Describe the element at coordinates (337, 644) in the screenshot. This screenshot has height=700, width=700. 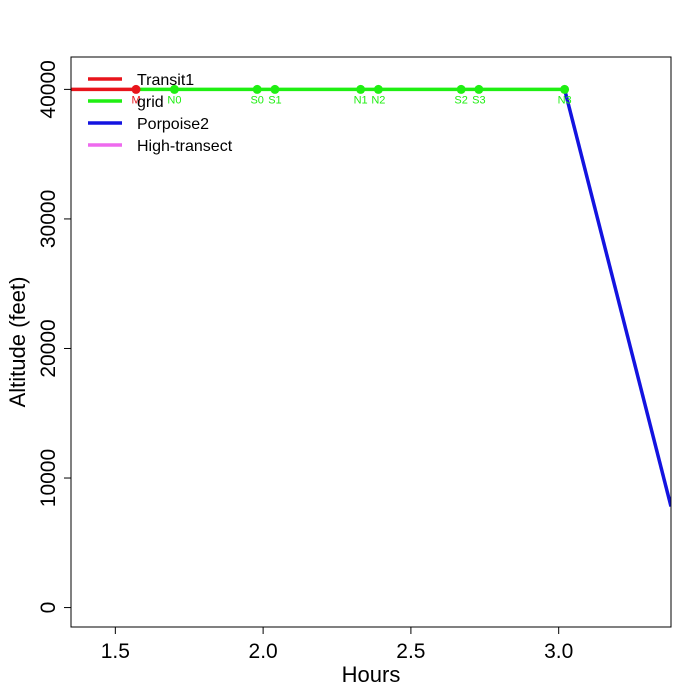
I see `x-axis: 1.5 2.0 2.5 3.0` at that location.